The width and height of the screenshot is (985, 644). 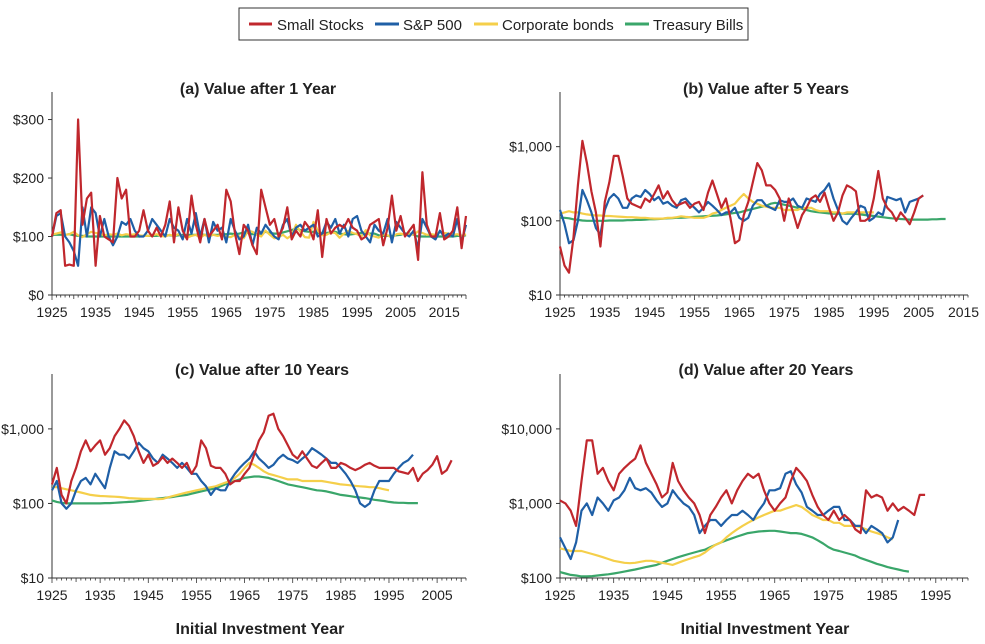 I want to click on x-tick-label-b: 2015, so click(x=963, y=312).